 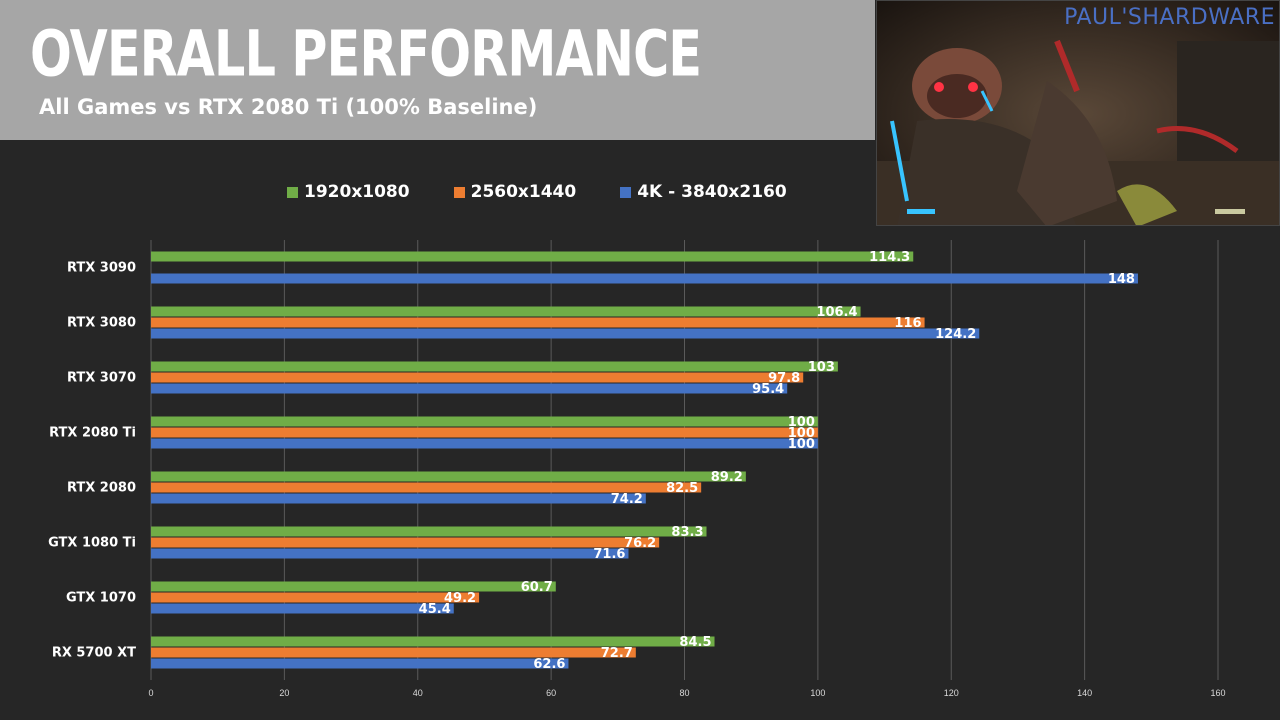 What do you see at coordinates (435, 609) in the screenshot?
I see `data-label: 45.4` at bounding box center [435, 609].